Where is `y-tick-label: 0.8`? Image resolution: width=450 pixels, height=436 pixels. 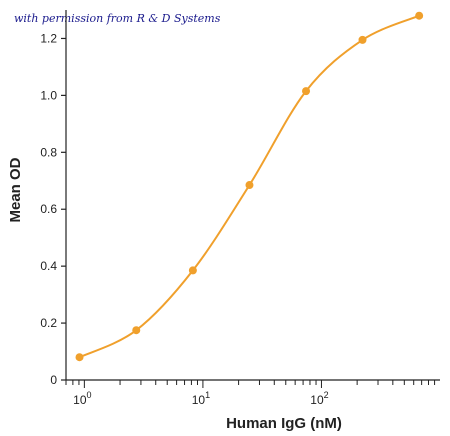
y-tick-label: 0.8 is located at coordinates (48, 152).